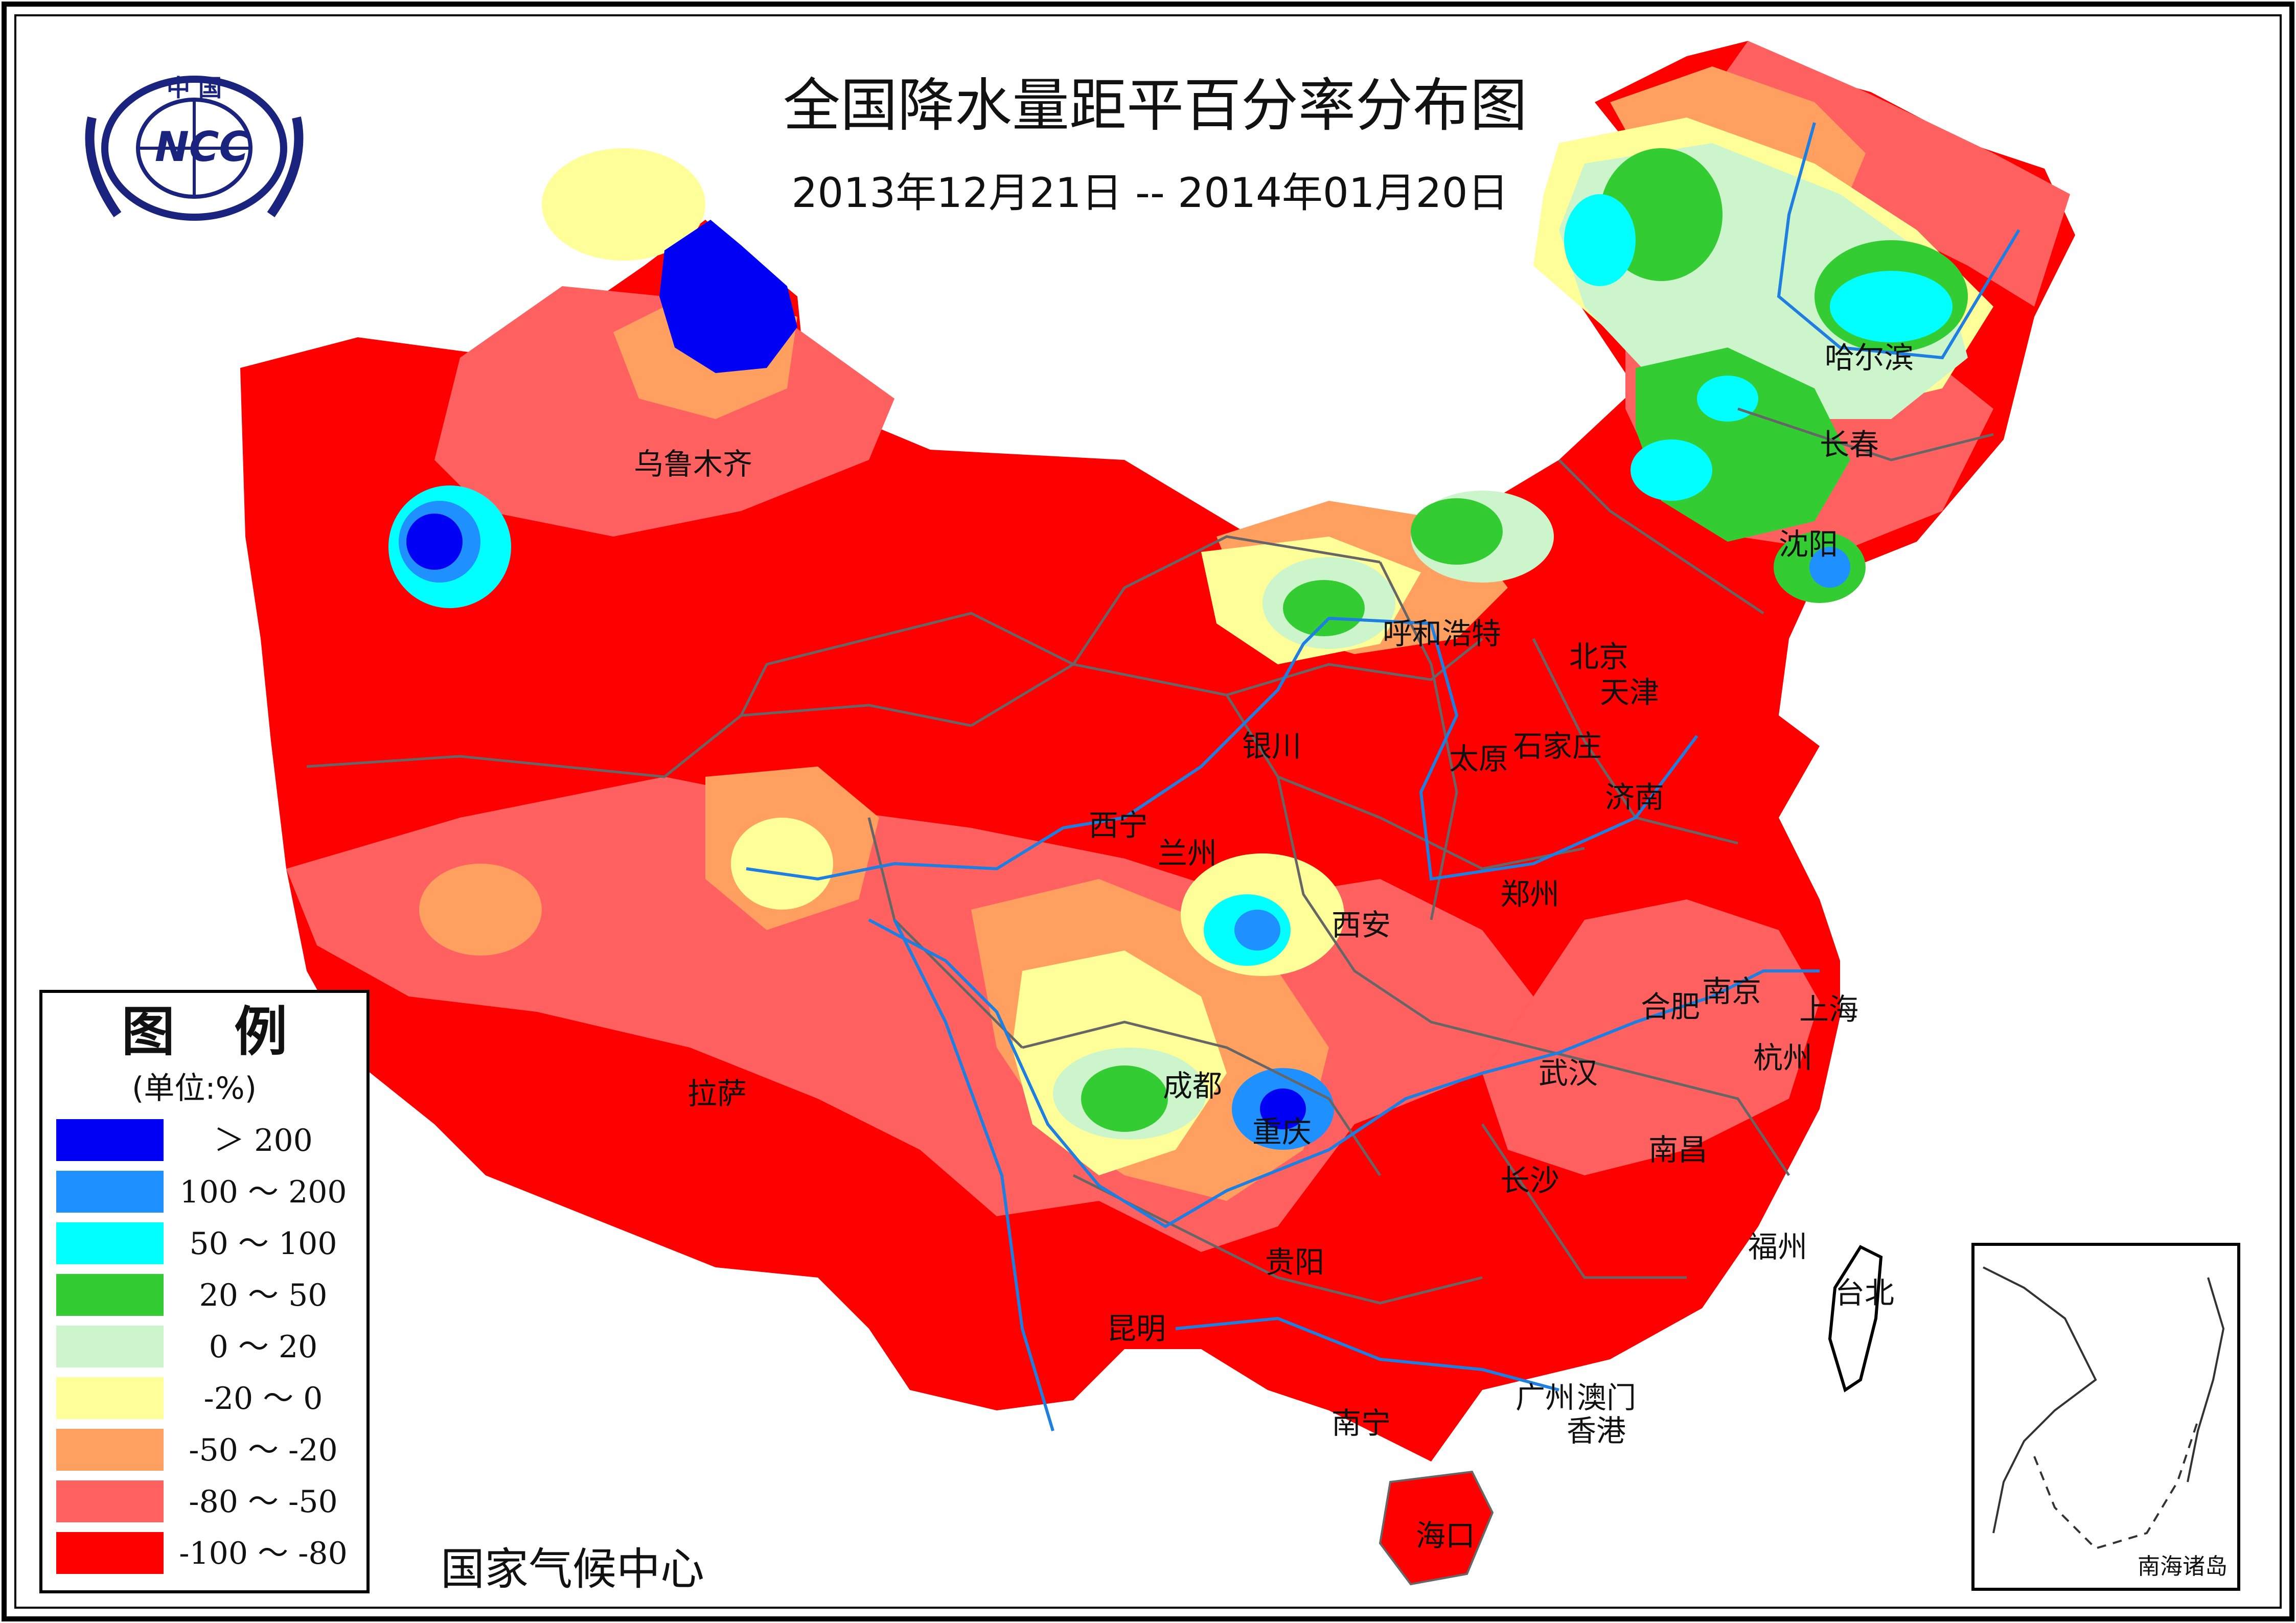  I want to click on city-label: 北京, so click(1599, 656).